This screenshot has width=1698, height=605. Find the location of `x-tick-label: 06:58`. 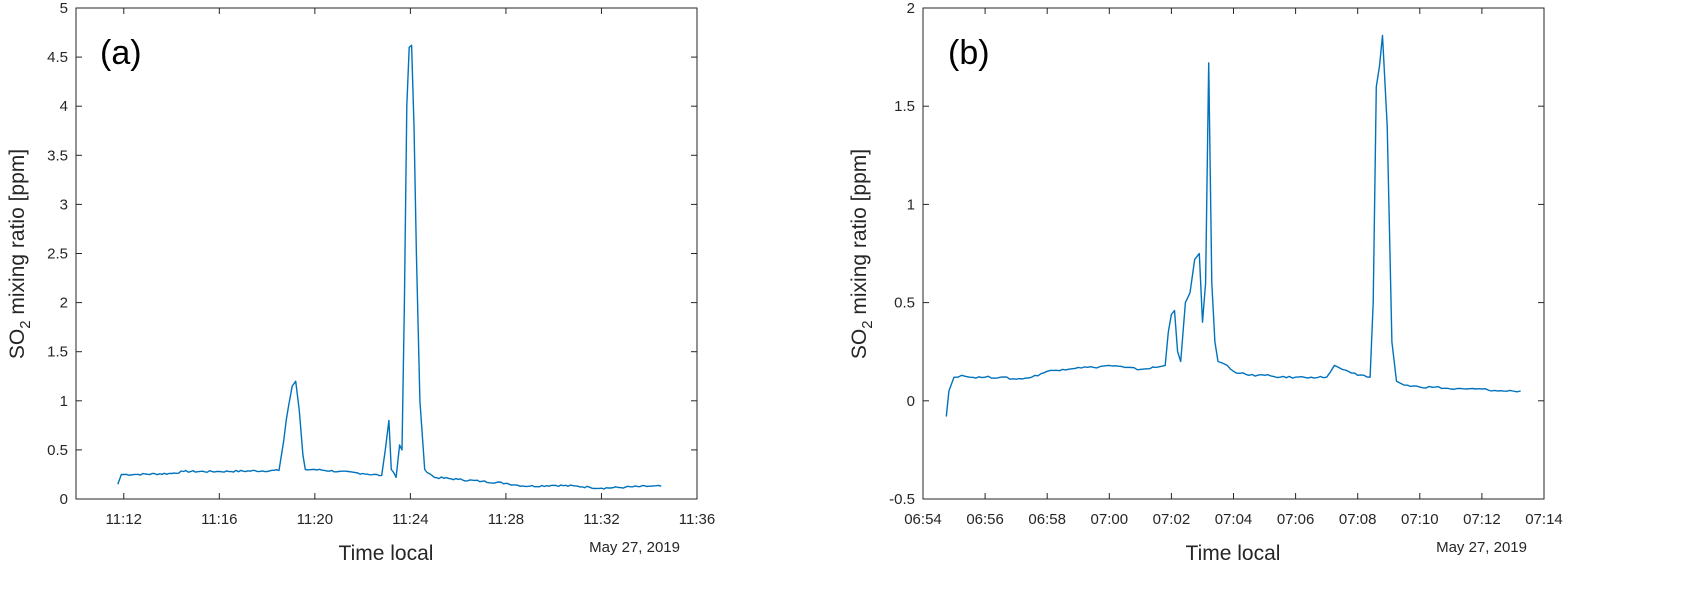

x-tick-label: 06:58 is located at coordinates (1047, 519).